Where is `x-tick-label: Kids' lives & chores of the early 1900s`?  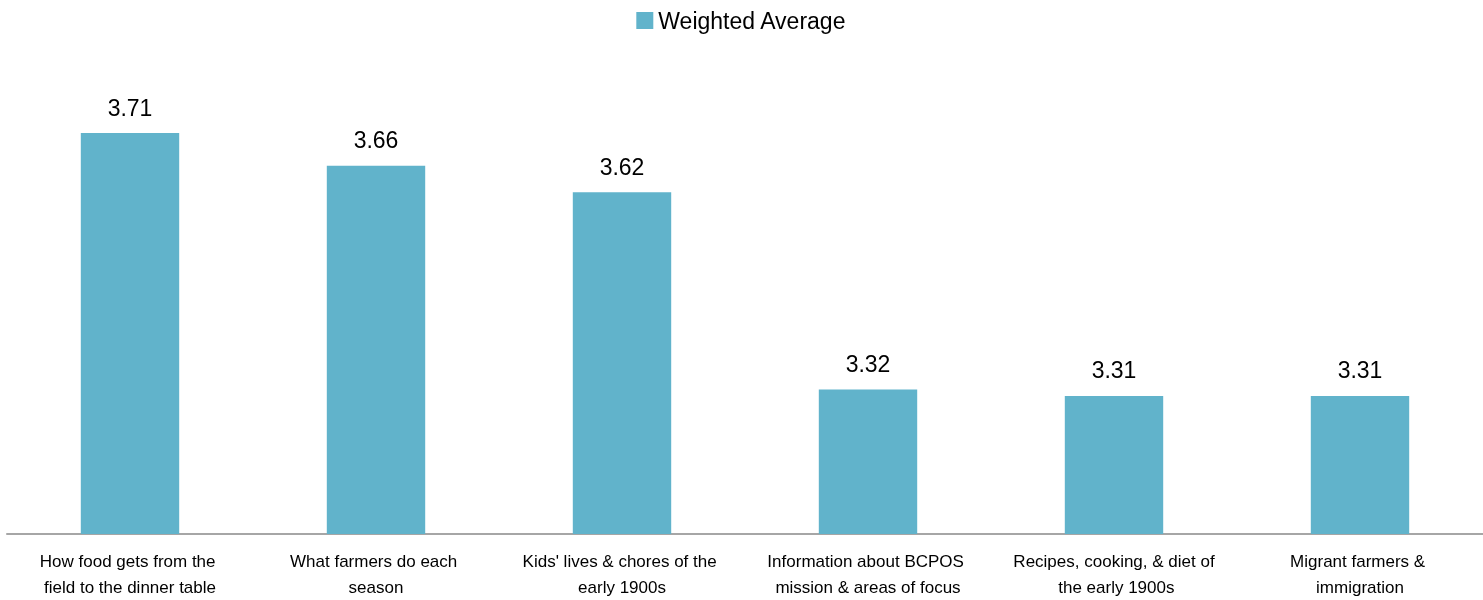 x-tick-label: Kids' lives & chores of the early 1900s is located at coordinates (622, 574).